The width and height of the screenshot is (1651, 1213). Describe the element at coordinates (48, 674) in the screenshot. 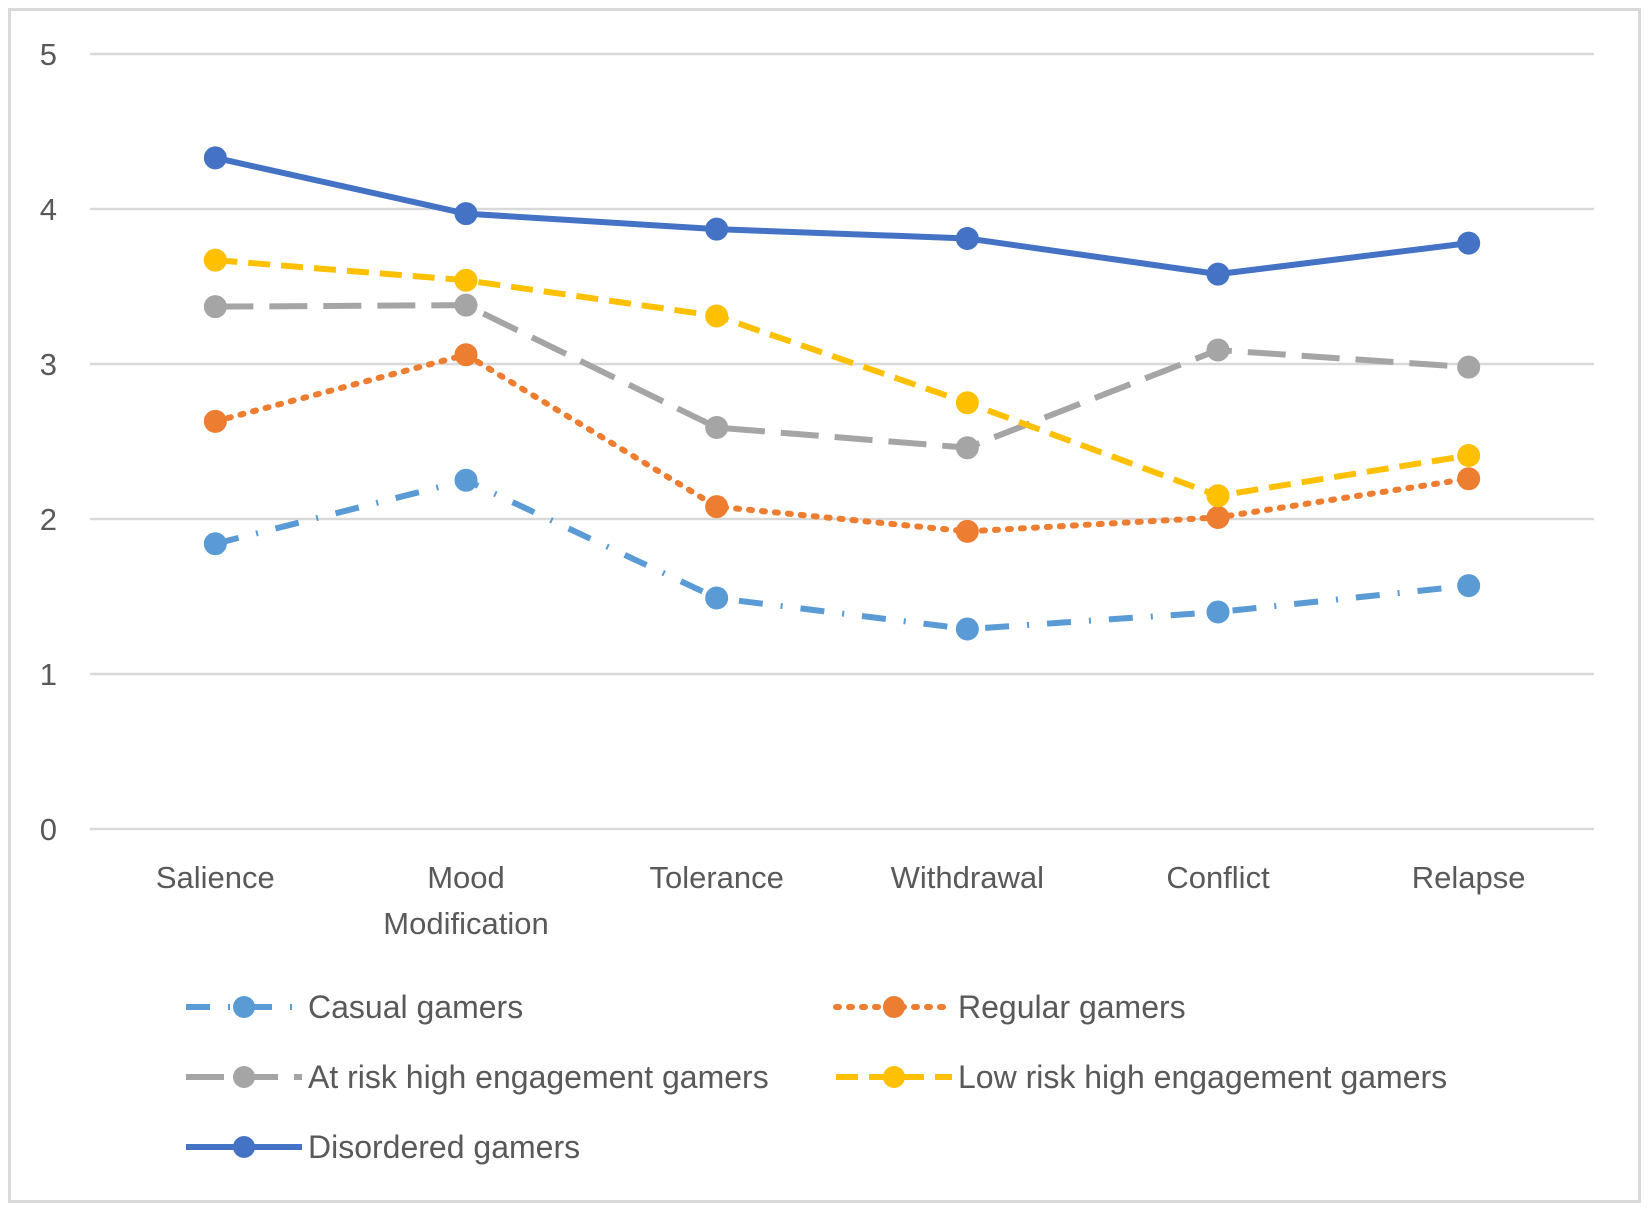

I see `y-tick-label: 1` at that location.